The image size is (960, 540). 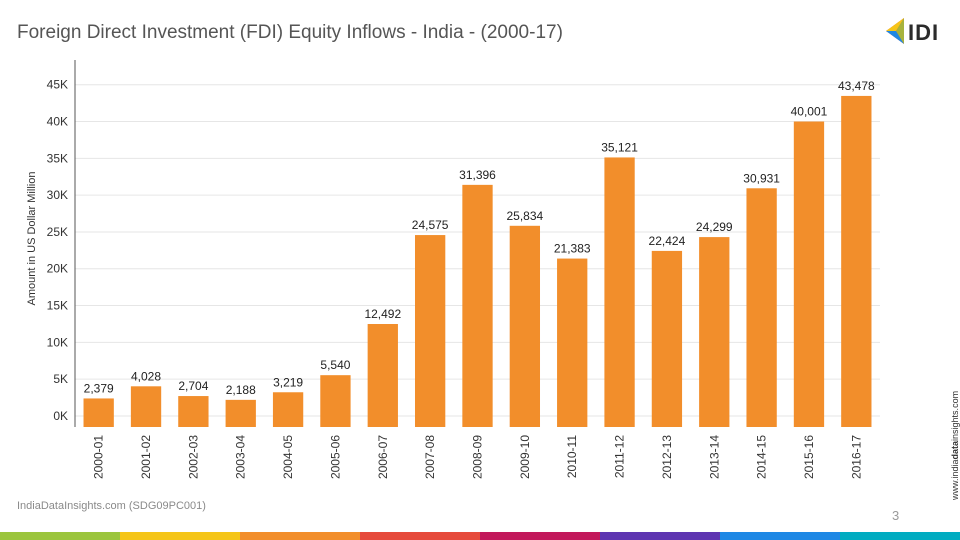 What do you see at coordinates (193, 457) in the screenshot?
I see `x-tick-label: 2002-03` at bounding box center [193, 457].